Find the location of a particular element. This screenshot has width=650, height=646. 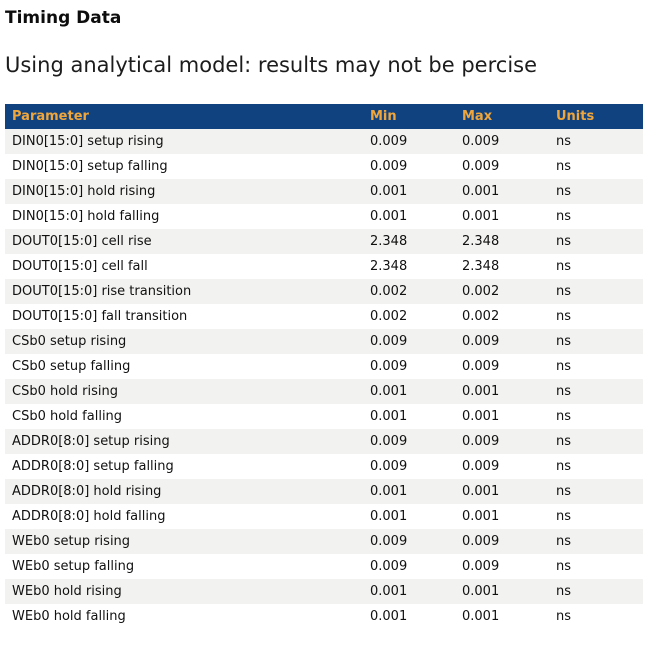

parameter-cell: DIN0[15:0] setup rising is located at coordinates (88, 141).